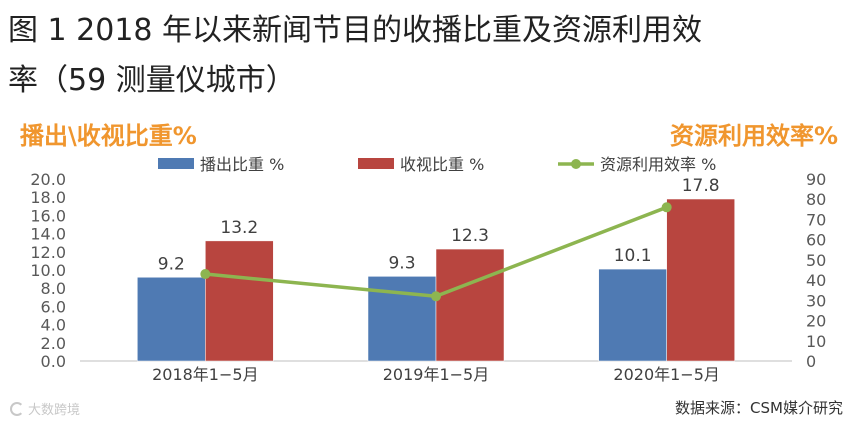 The height and width of the screenshot is (426, 863). I want to click on x-tick-label: 2018年1−5月, so click(205, 374).